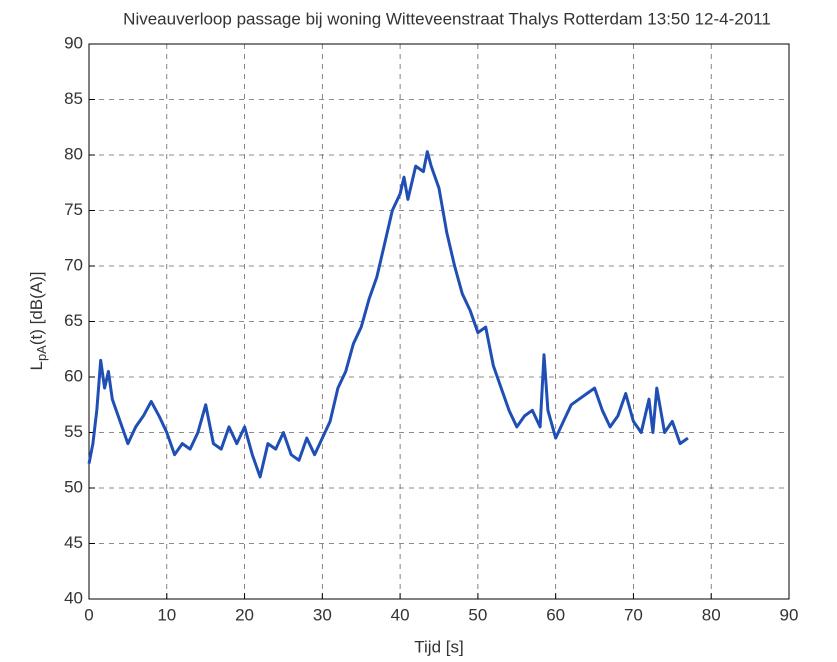 The width and height of the screenshot is (837, 662). Describe the element at coordinates (73, 542) in the screenshot. I see `y-tick-label: 45` at that location.